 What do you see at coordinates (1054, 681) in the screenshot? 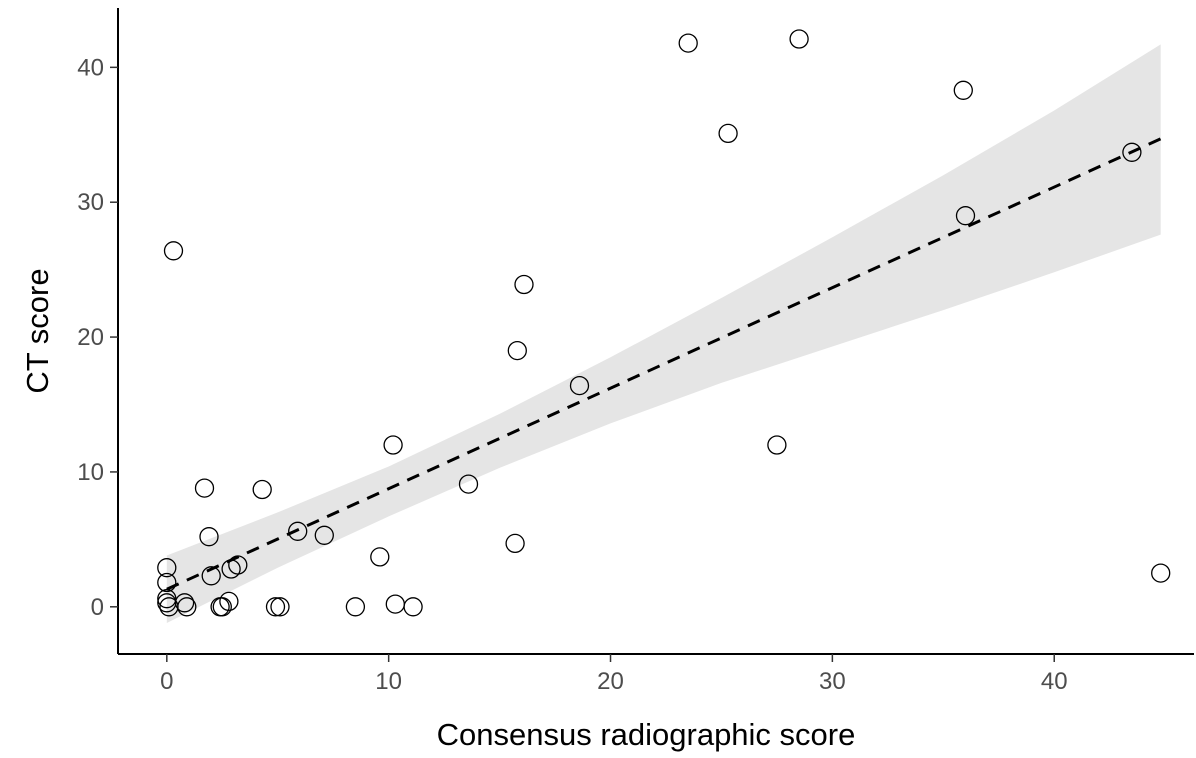
I see `x-tick-label: 40` at bounding box center [1054, 681].